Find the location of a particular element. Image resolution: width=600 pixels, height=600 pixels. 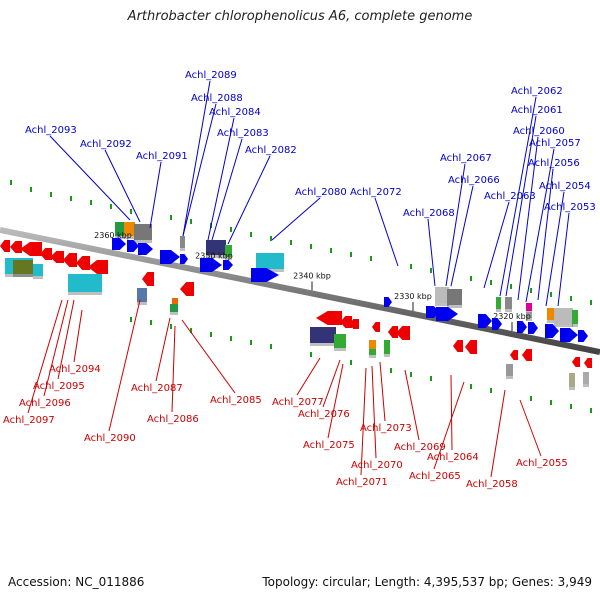

gene-label-bottom: Achl_2076 is located at coordinates (324, 414).